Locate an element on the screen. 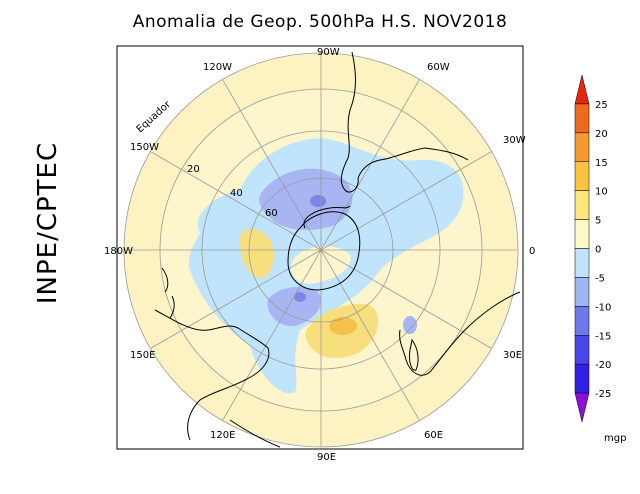 The width and height of the screenshot is (640, 494). colorbar-tick-label: 5 is located at coordinates (598, 221).